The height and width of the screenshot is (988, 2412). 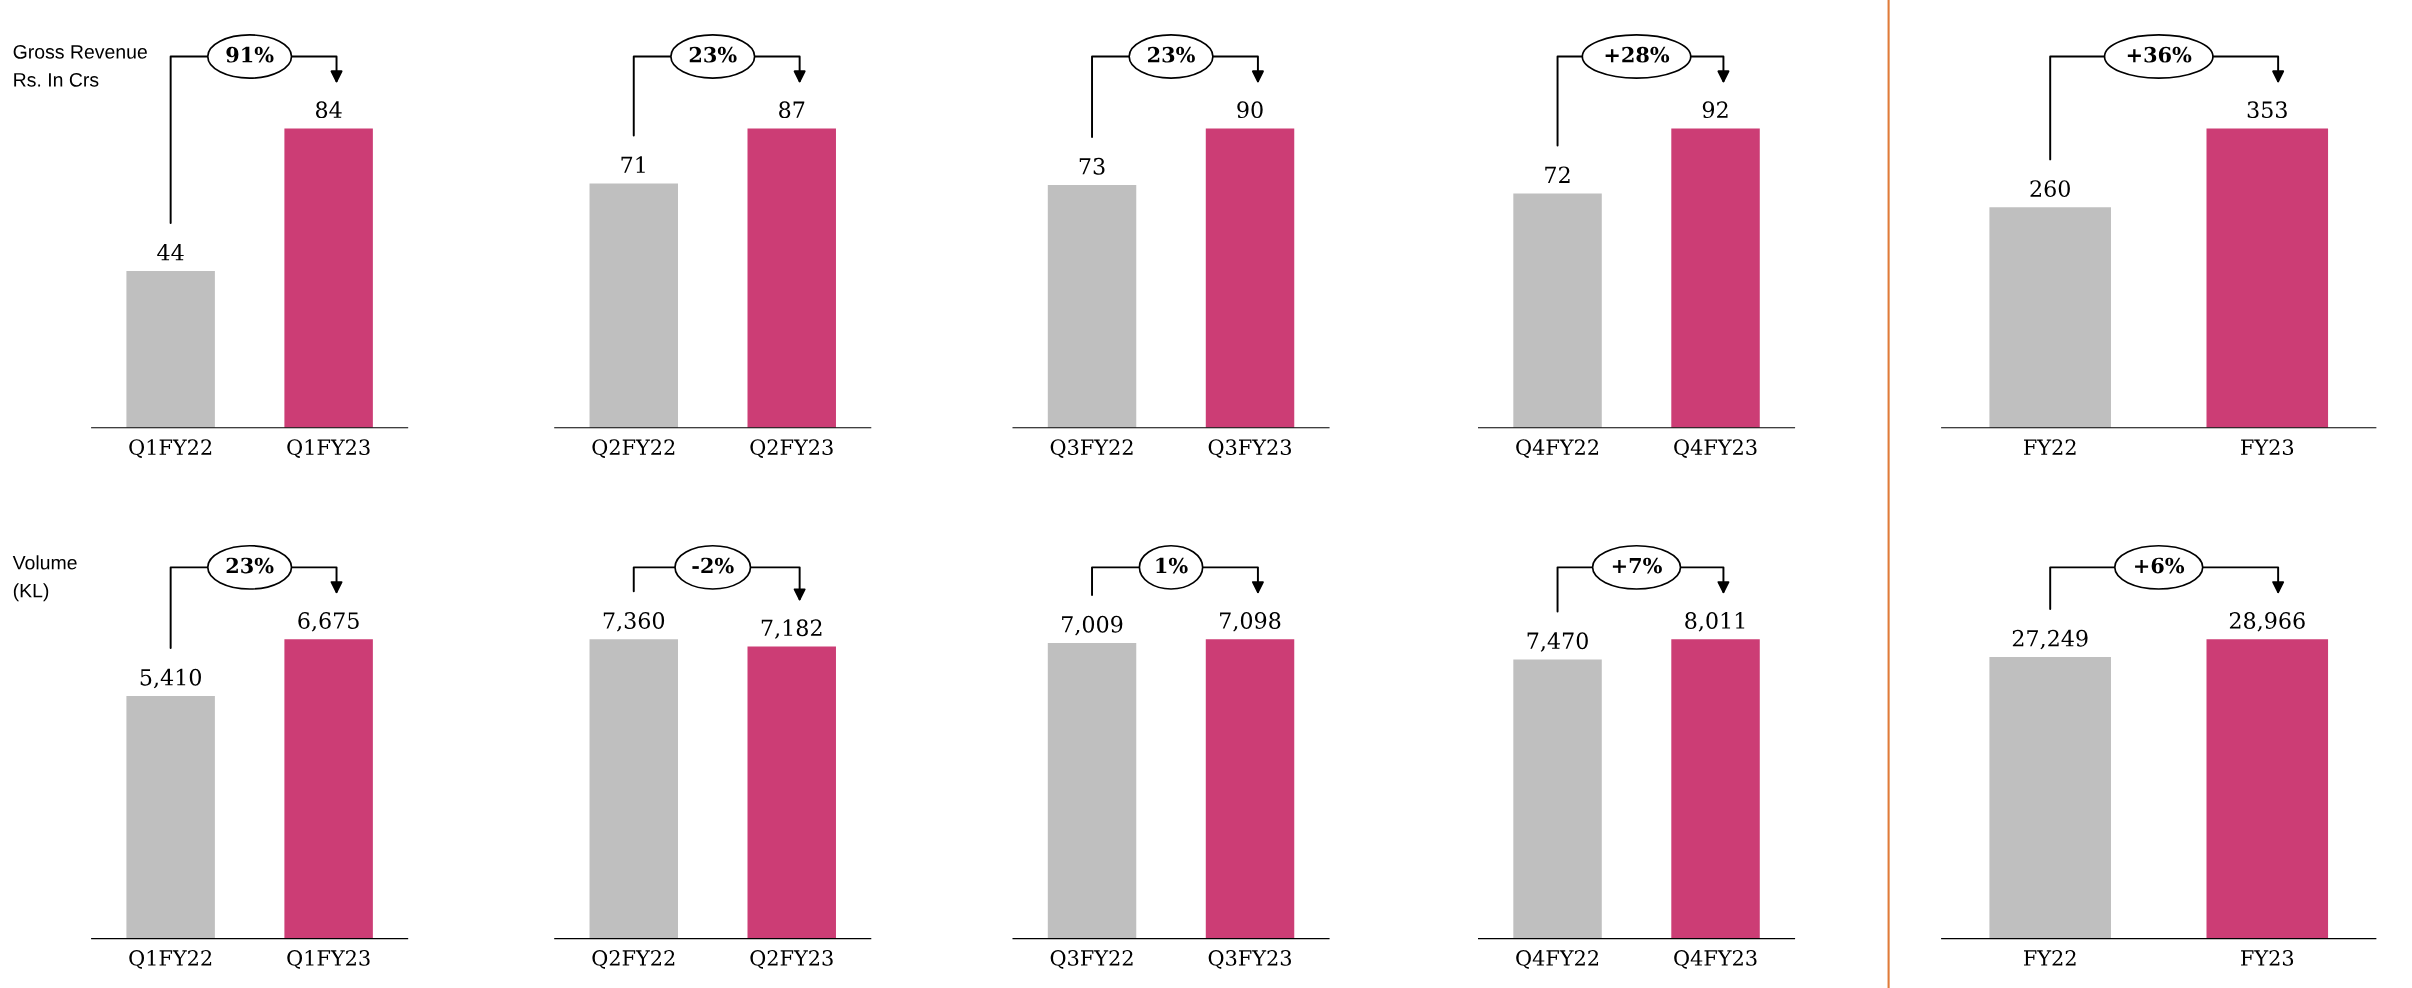 What do you see at coordinates (328, 622) in the screenshot?
I see `data-label: 6,675` at bounding box center [328, 622].